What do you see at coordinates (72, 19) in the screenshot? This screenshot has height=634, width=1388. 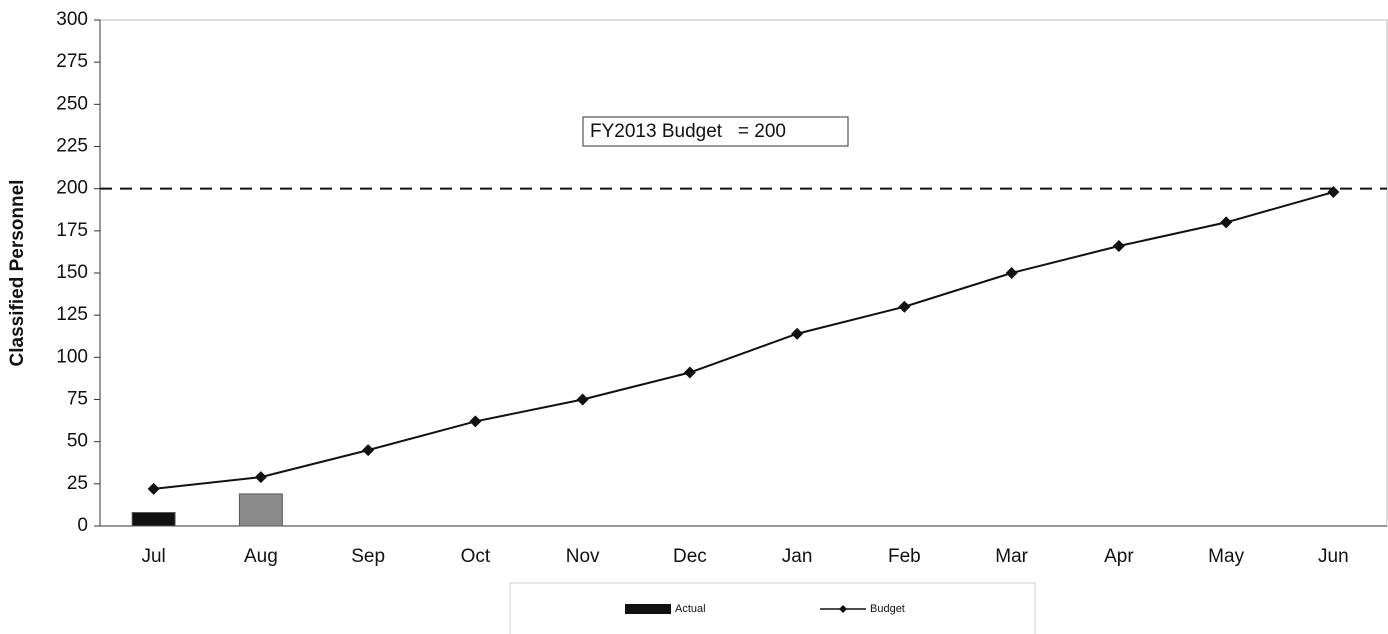 I see `y-tick-label: 300` at bounding box center [72, 19].